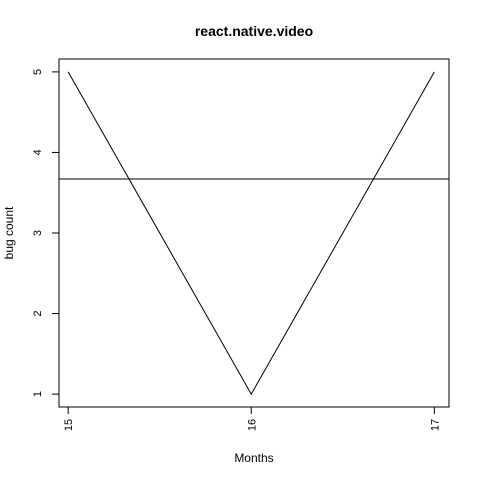 The height and width of the screenshot is (480, 480). I want to click on x-tick-label-2: 17, so click(435, 425).